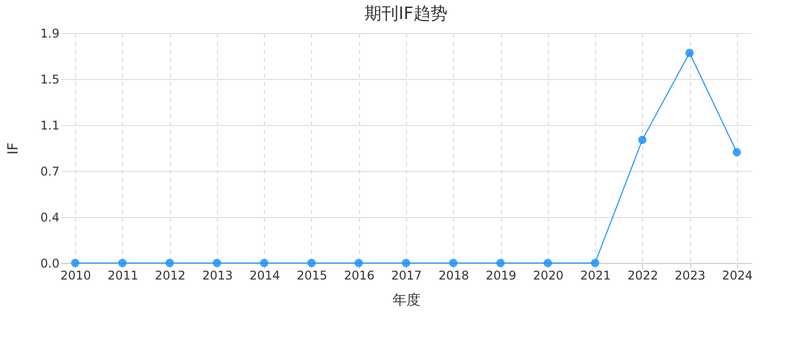 Image resolution: width=810 pixels, height=360 pixels. I want to click on y-tick-label: 0.7, so click(50, 171).